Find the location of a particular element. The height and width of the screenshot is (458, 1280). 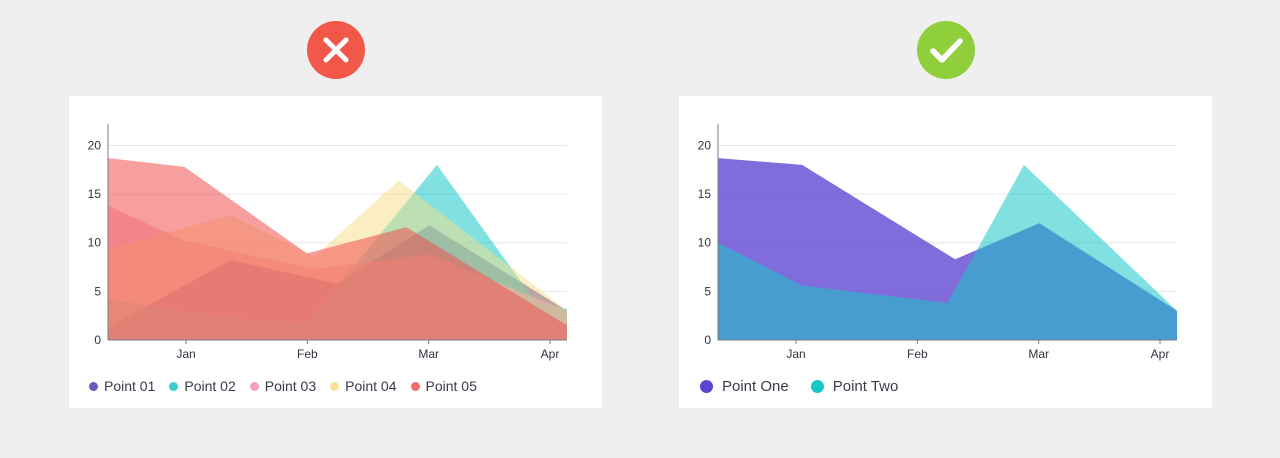

legend-label: Point 04 is located at coordinates (371, 386).